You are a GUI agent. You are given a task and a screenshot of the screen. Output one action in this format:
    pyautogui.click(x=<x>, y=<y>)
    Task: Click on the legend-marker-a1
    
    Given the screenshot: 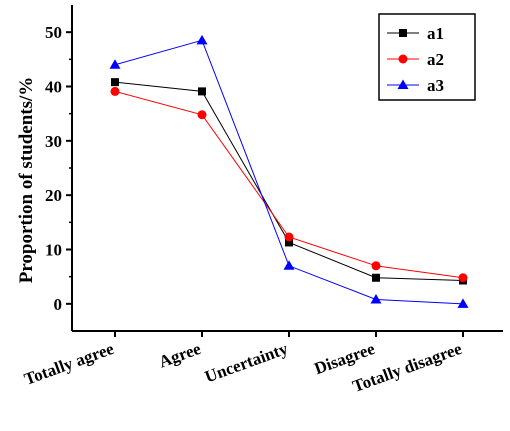 What is the action you would take?
    pyautogui.click(x=403, y=33)
    